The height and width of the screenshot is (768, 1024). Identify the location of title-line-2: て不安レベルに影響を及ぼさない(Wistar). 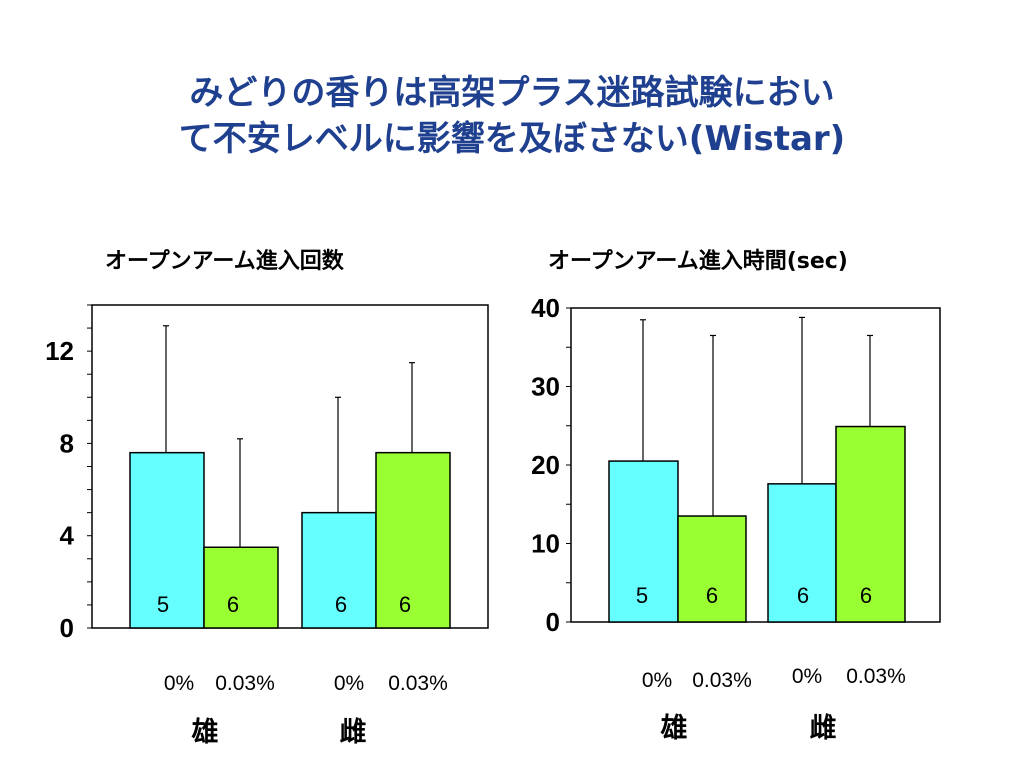
(512, 139).